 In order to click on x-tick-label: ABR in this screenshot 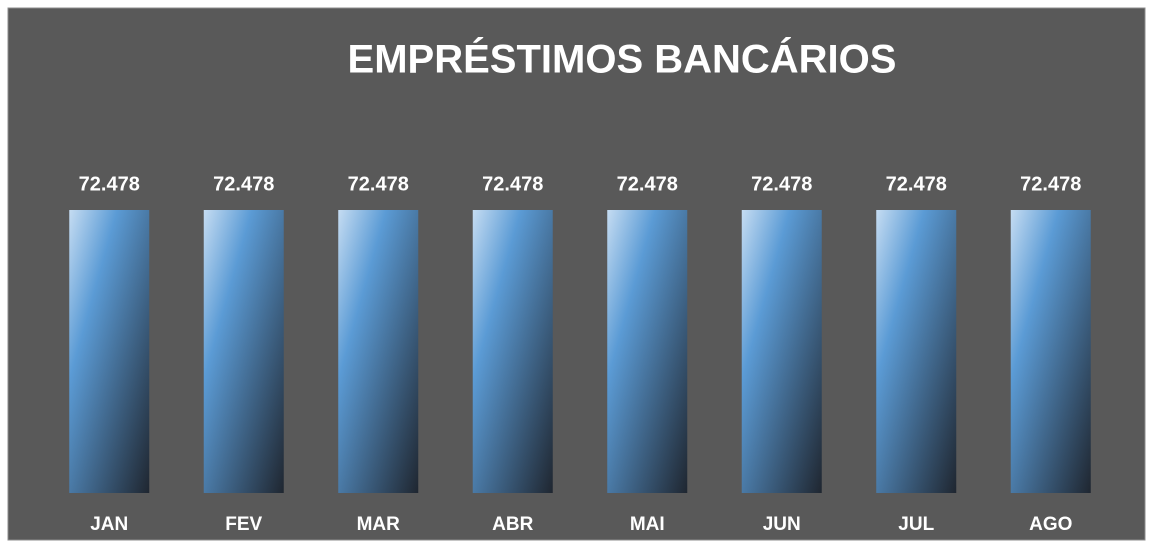, I will do `click(512, 524)`.